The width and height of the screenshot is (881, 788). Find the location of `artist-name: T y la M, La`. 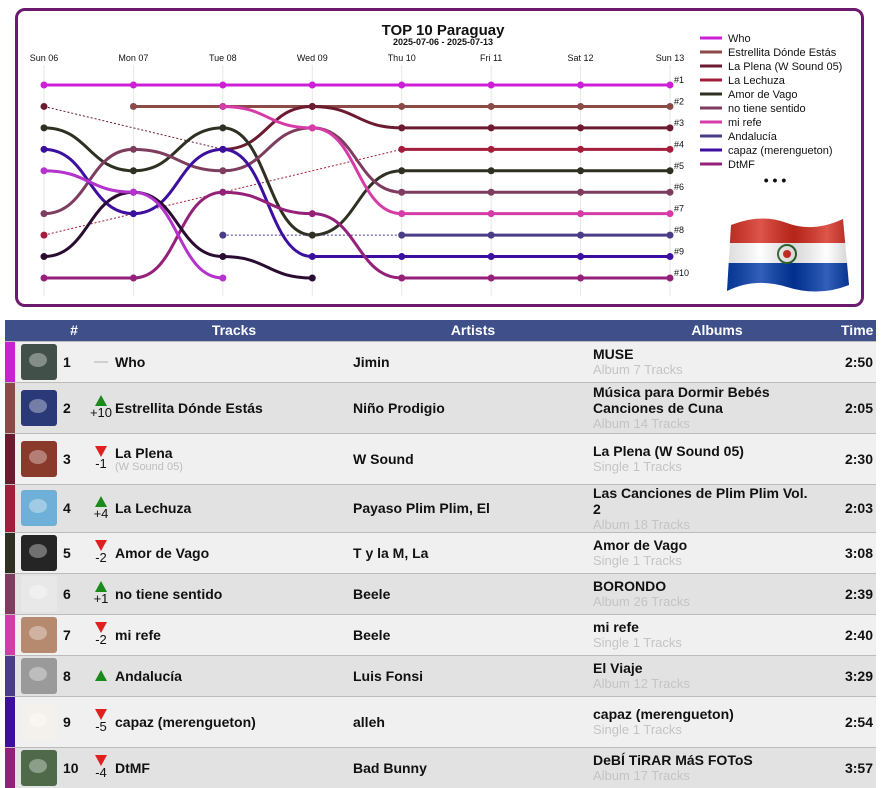

artist-name: T y la M, La is located at coordinates (473, 552).